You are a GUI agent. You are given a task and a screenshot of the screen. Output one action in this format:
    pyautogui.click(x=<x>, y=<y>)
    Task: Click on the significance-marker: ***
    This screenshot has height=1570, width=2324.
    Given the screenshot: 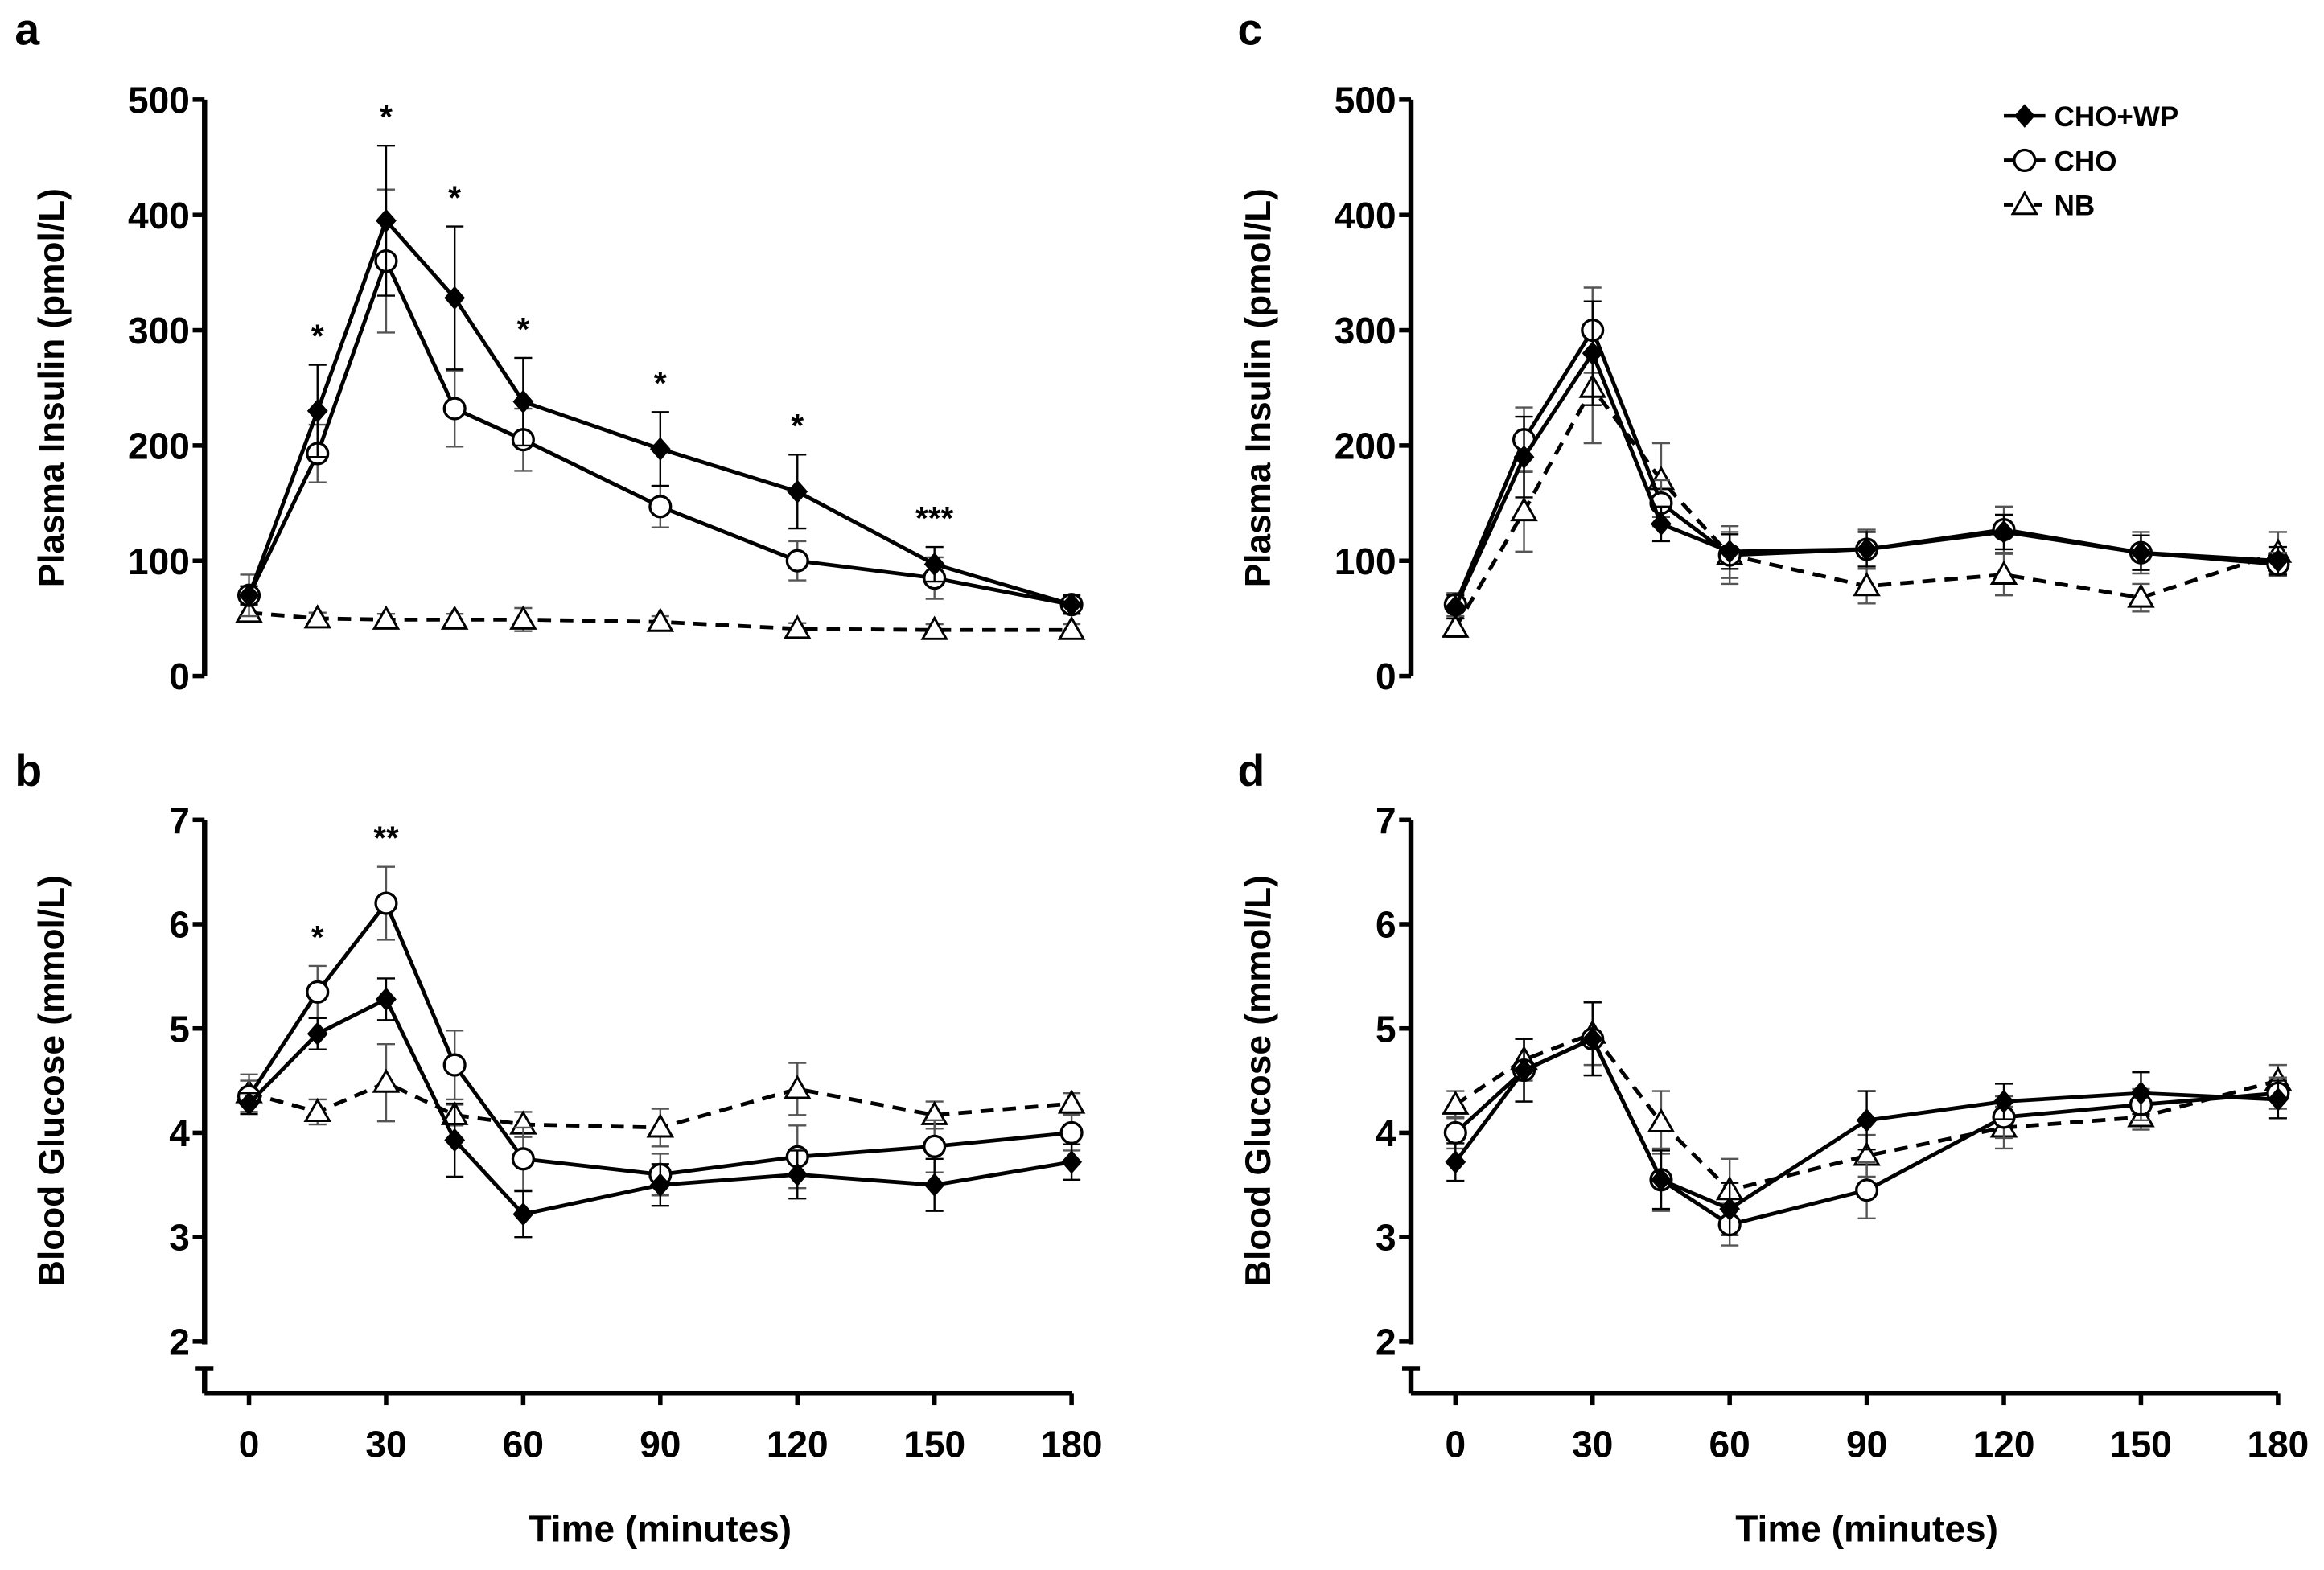 What is the action you would take?
    pyautogui.click(x=934, y=517)
    